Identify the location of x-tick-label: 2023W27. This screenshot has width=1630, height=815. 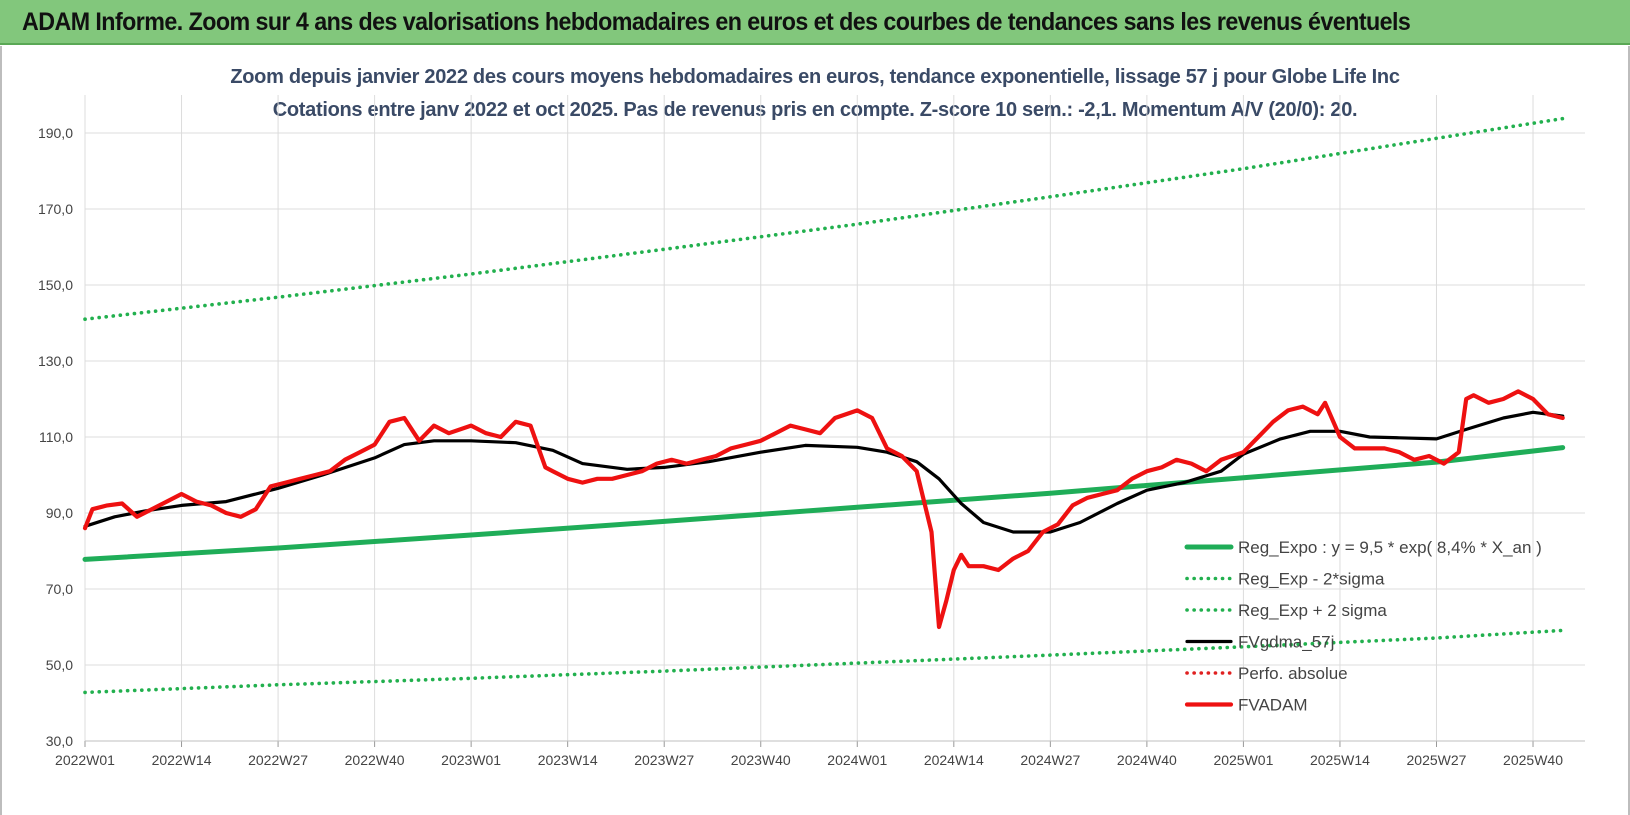
(664, 760).